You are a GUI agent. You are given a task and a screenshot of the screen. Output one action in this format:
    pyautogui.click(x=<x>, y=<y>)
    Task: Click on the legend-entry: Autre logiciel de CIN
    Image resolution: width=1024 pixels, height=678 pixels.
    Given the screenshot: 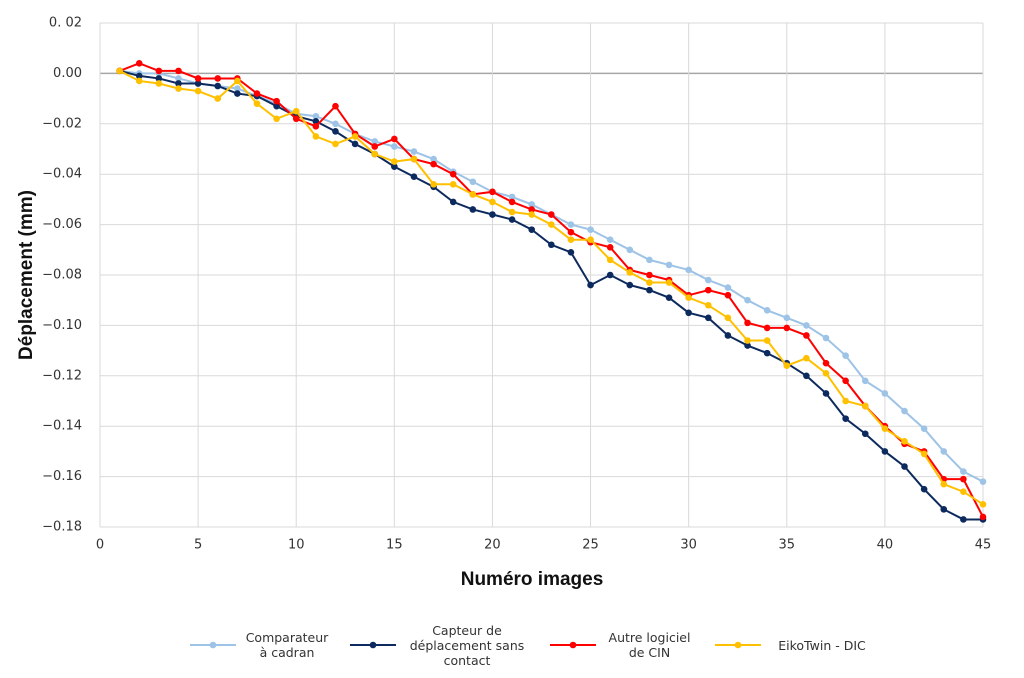 What is the action you would take?
    pyautogui.click(x=623, y=645)
    